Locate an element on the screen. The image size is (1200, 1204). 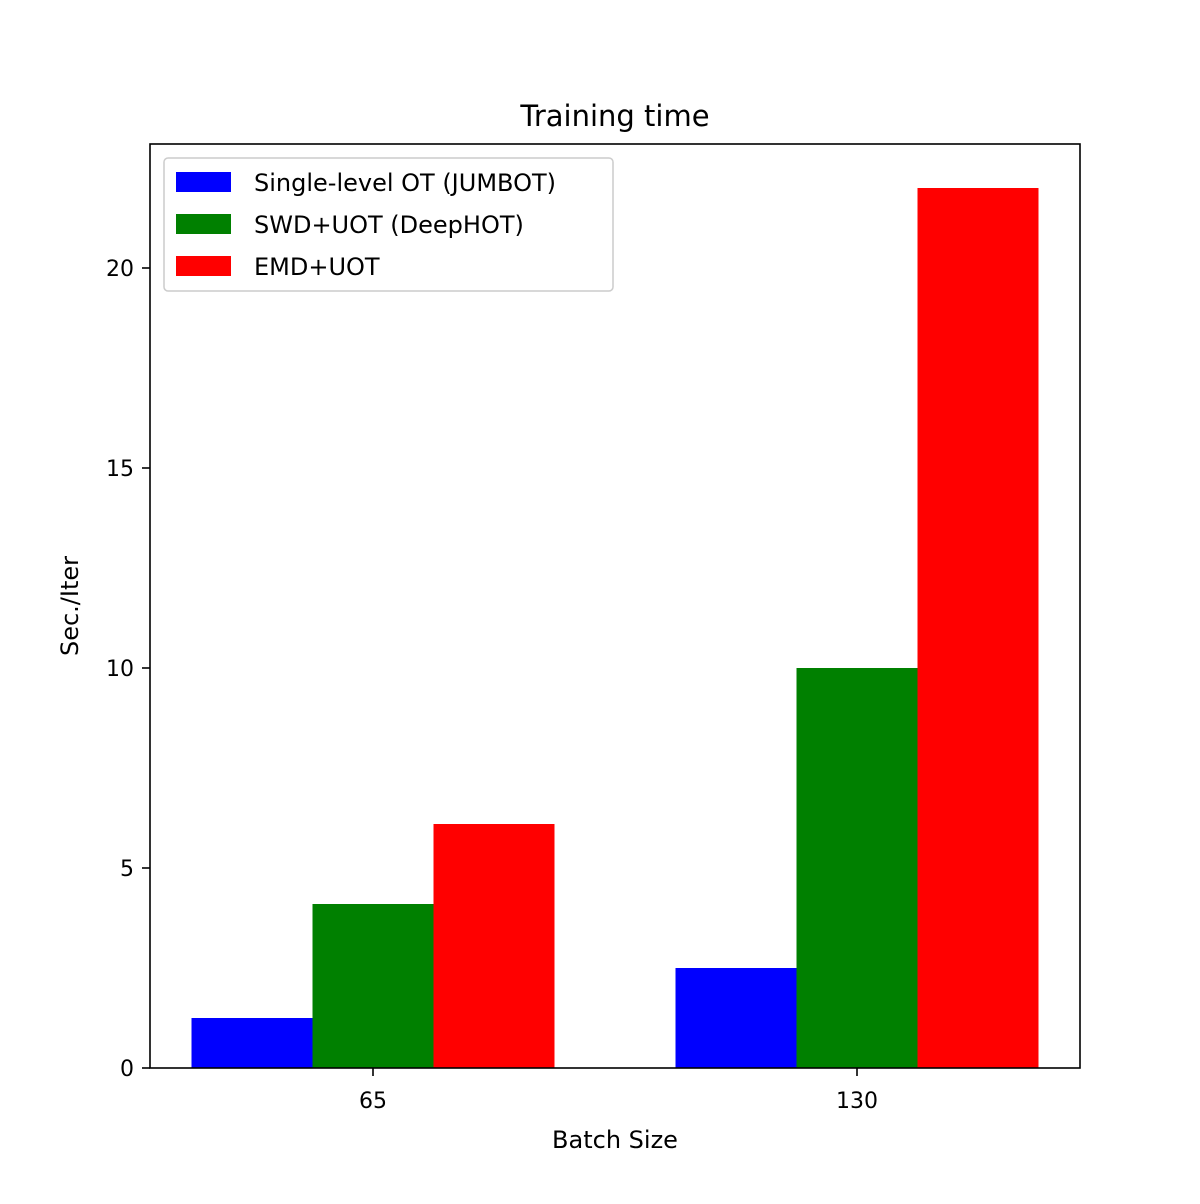
legend-label-2: SWD+UOT (DeepHOT) is located at coordinates (389, 225).